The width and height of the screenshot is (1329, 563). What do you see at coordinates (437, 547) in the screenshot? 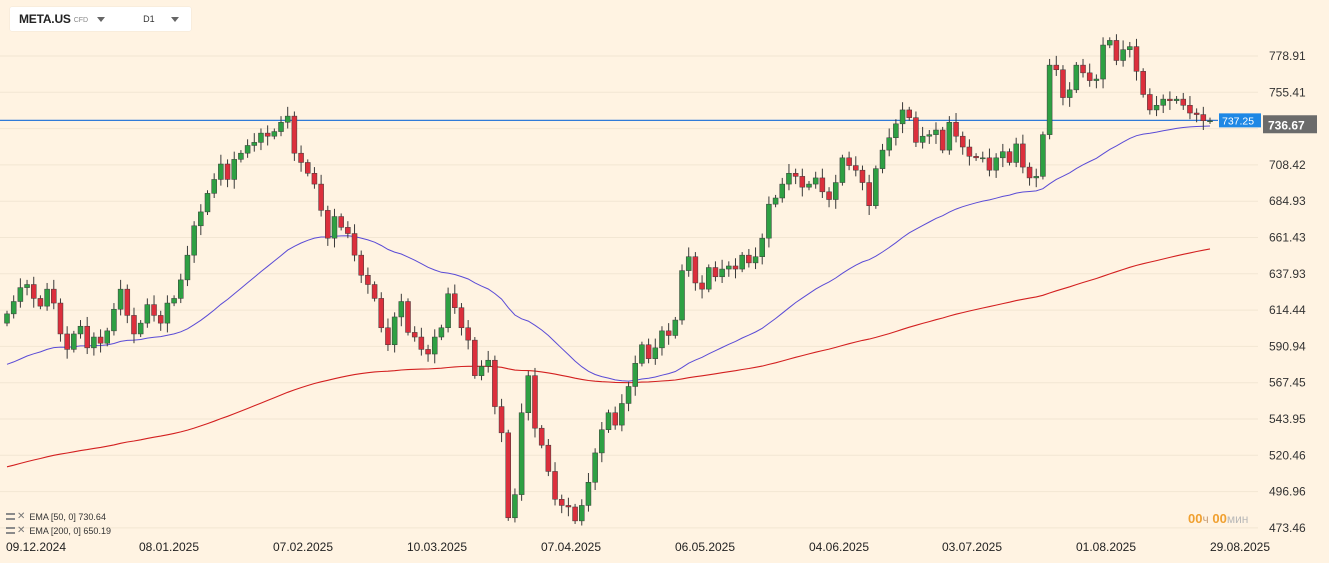
I see `x-tick-label: 10.03.2025` at bounding box center [437, 547].